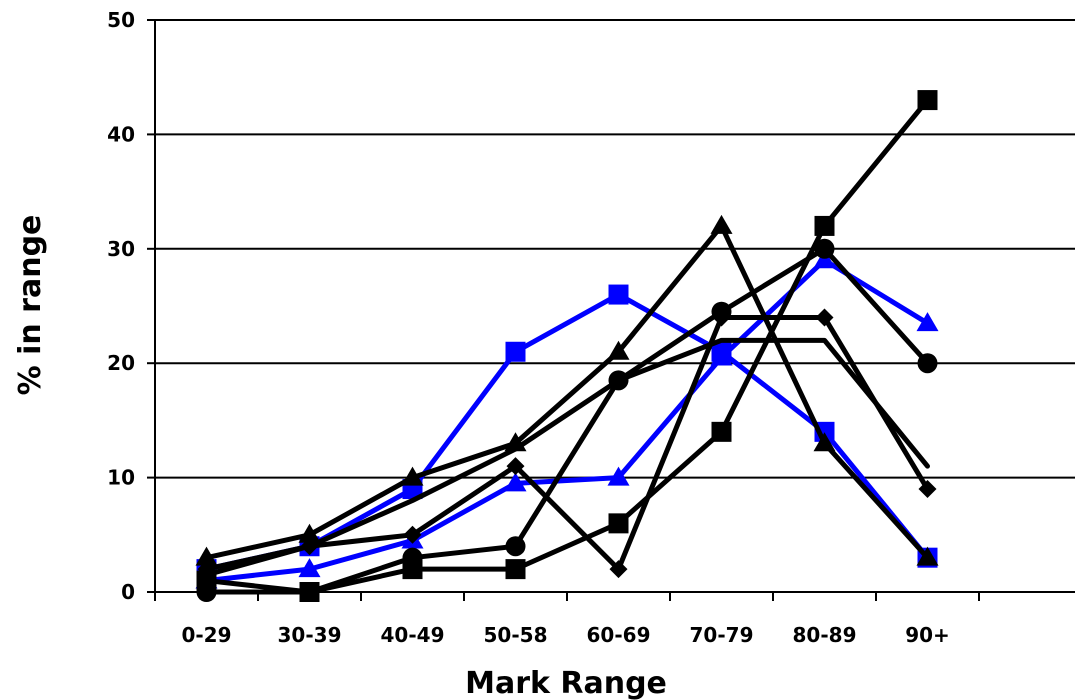 The image size is (1075, 700). Describe the element at coordinates (121, 306) in the screenshot. I see `y-tick-labels: 0 10 20 30 40 50` at that location.